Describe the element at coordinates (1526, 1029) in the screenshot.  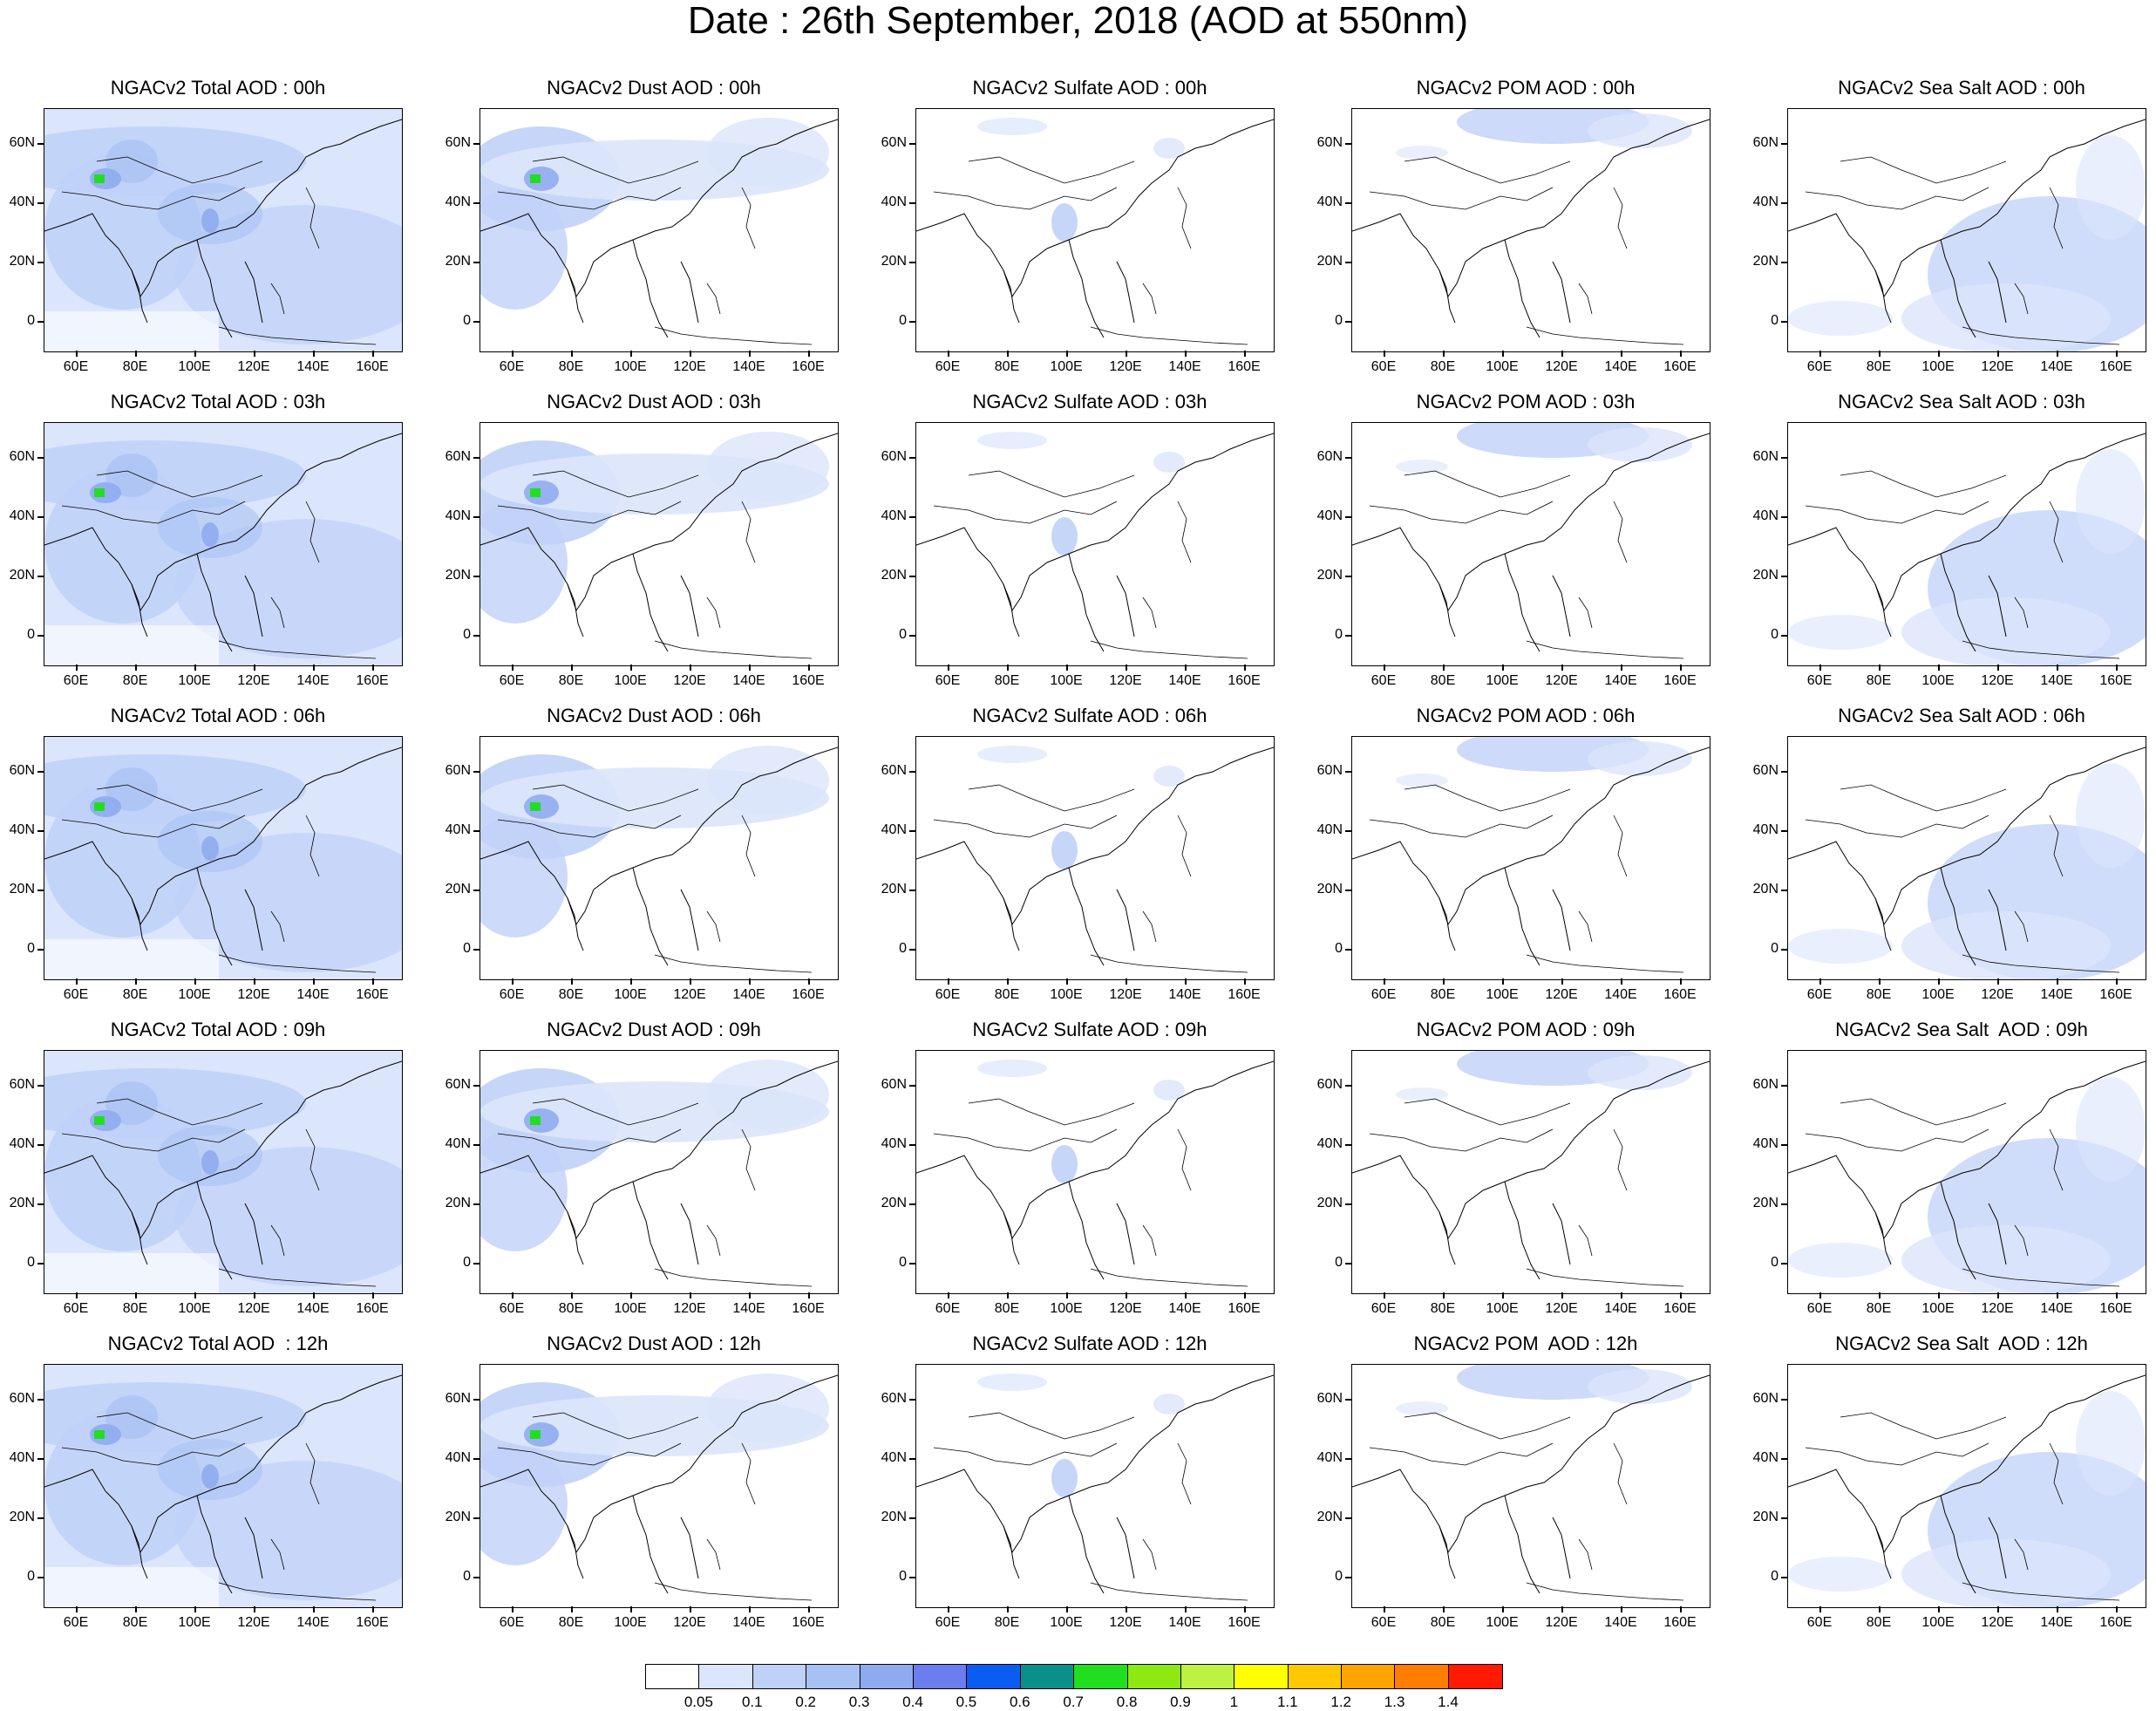
I see `panel-title: NGACv2 POM AOD : 09h` at that location.